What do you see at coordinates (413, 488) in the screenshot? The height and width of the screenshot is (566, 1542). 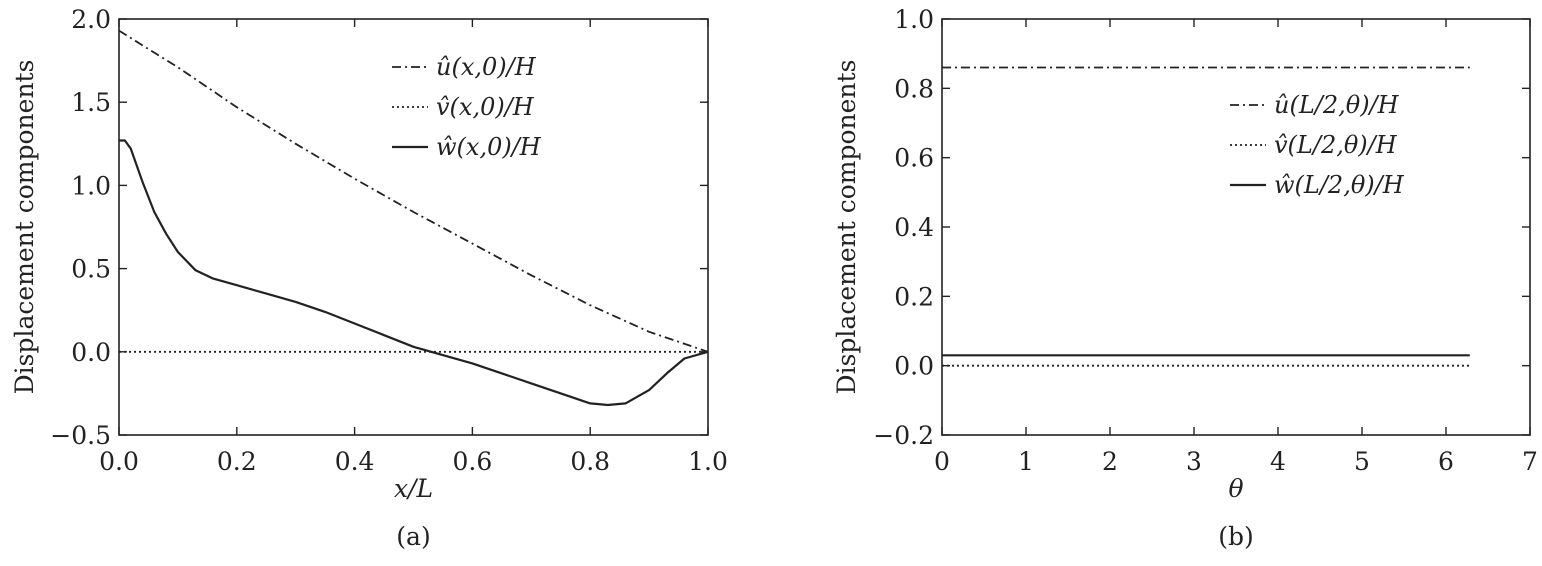 I see `x-axis-title: x/L` at bounding box center [413, 488].